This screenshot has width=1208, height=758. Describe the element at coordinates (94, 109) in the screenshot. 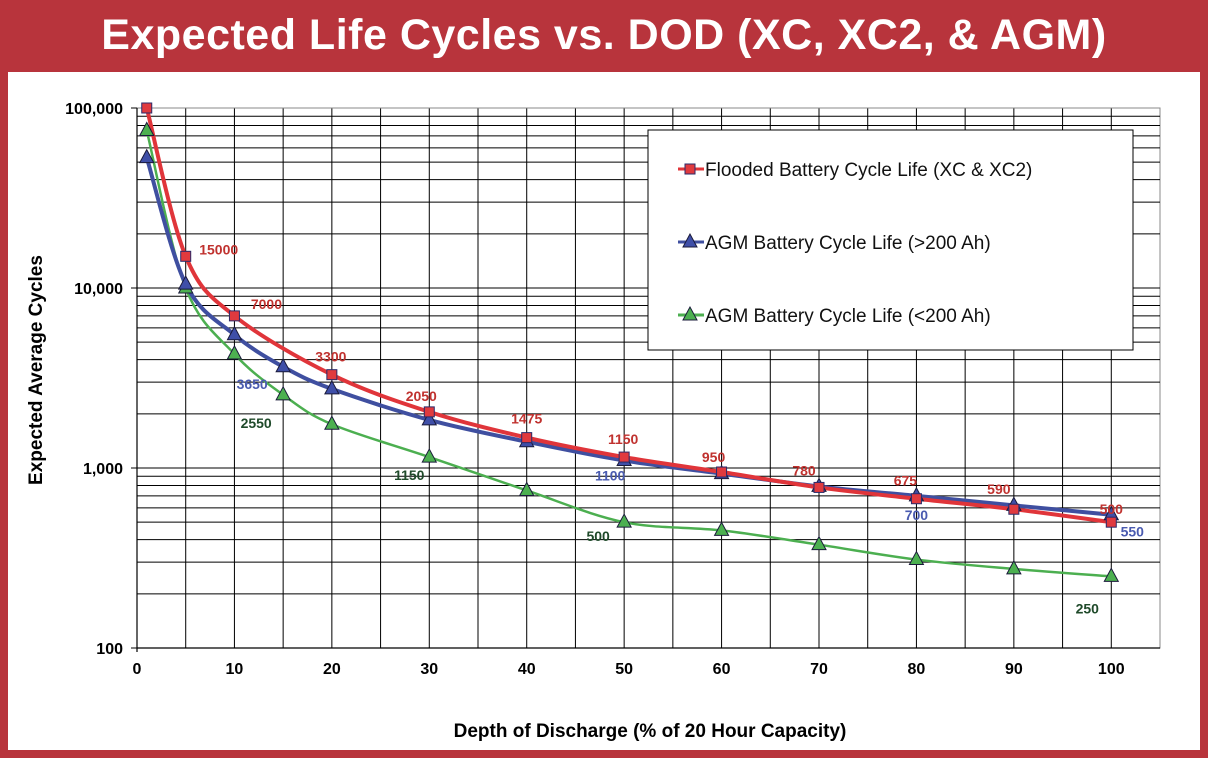

I see `y-tick-label: 100,000` at that location.